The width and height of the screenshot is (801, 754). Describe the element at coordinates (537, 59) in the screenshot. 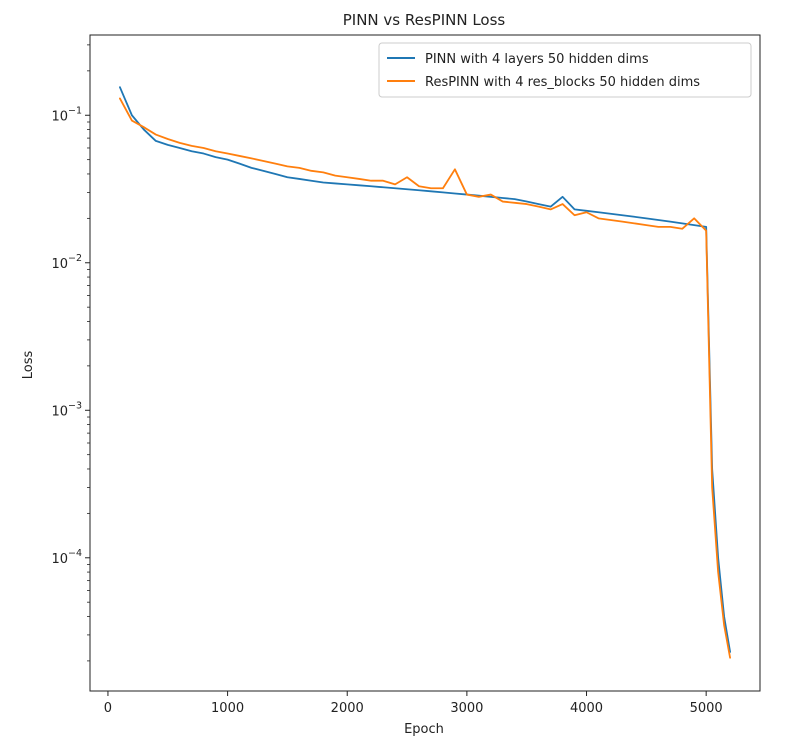

I see `legend-label-0: PINN with 4 layers 50 hidden dims` at that location.